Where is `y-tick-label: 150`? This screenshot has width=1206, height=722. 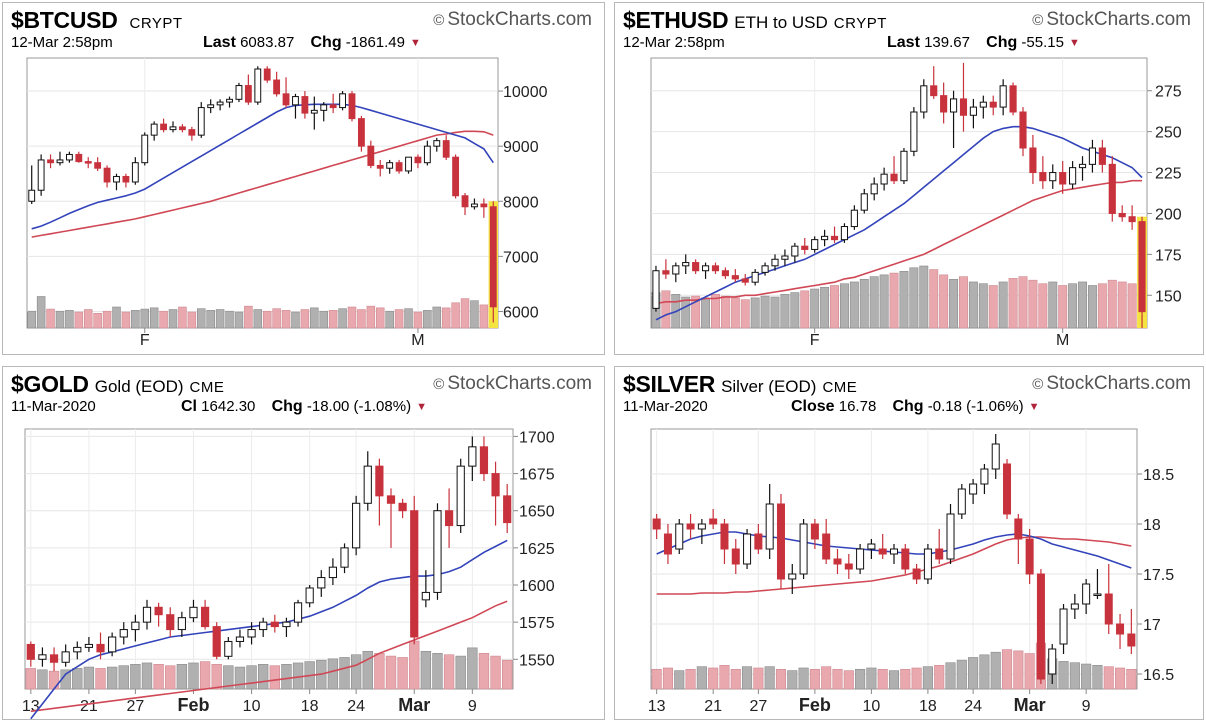
y-tick-label: 150 is located at coordinates (1168, 296).